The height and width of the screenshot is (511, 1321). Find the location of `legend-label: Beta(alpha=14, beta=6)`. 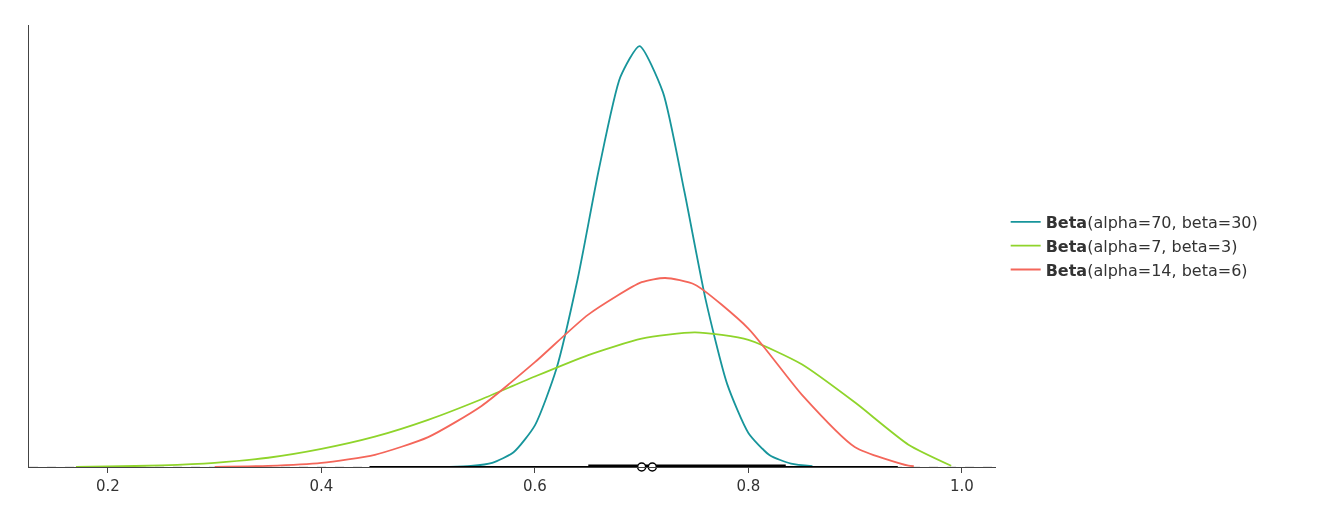

legend-label: Beta(alpha=14, beta=6) is located at coordinates (1146, 270).